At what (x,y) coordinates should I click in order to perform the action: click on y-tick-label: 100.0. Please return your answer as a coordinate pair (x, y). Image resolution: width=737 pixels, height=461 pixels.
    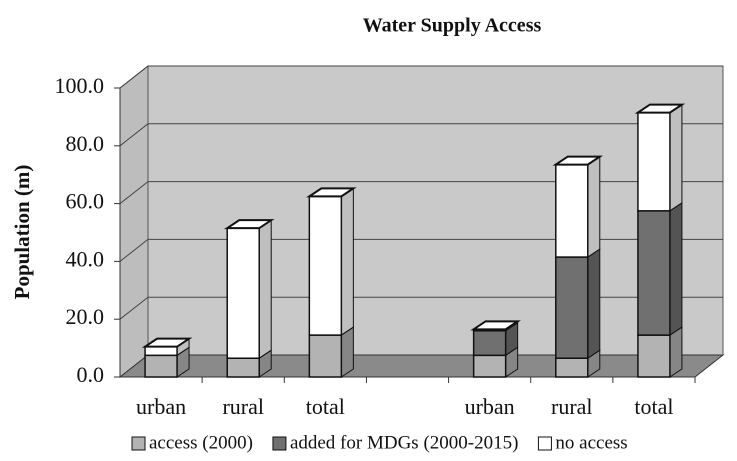
    Looking at the image, I should click on (80, 85).